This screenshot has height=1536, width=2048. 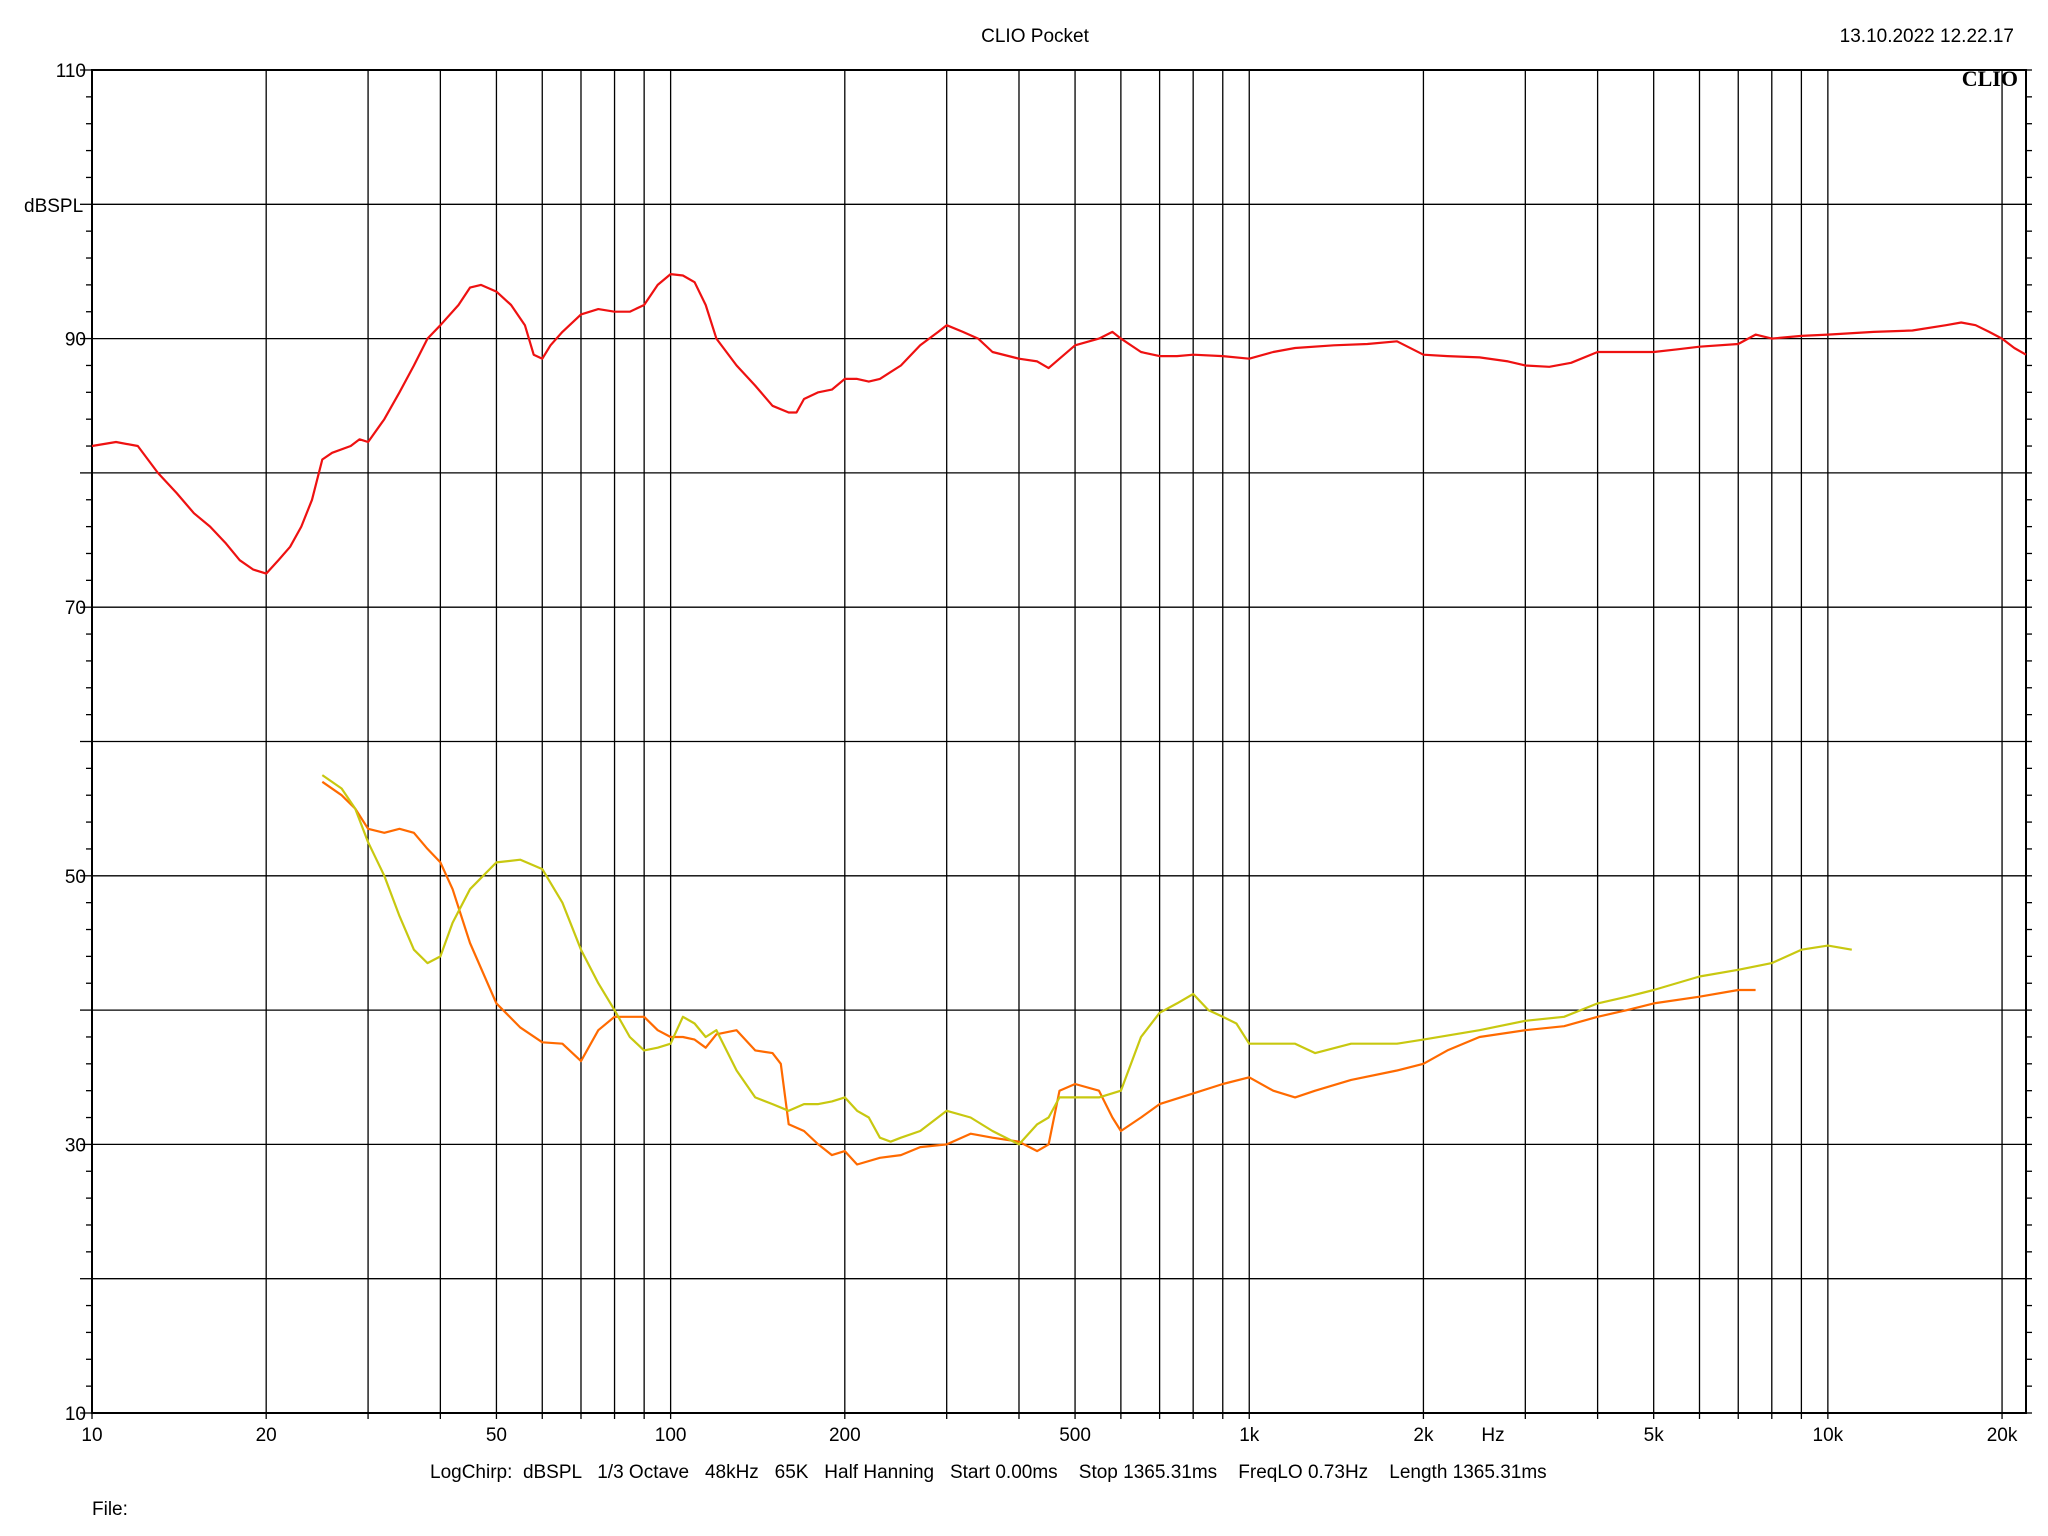 What do you see at coordinates (1075, 1435) in the screenshot?
I see `x-tick-label: 500` at bounding box center [1075, 1435].